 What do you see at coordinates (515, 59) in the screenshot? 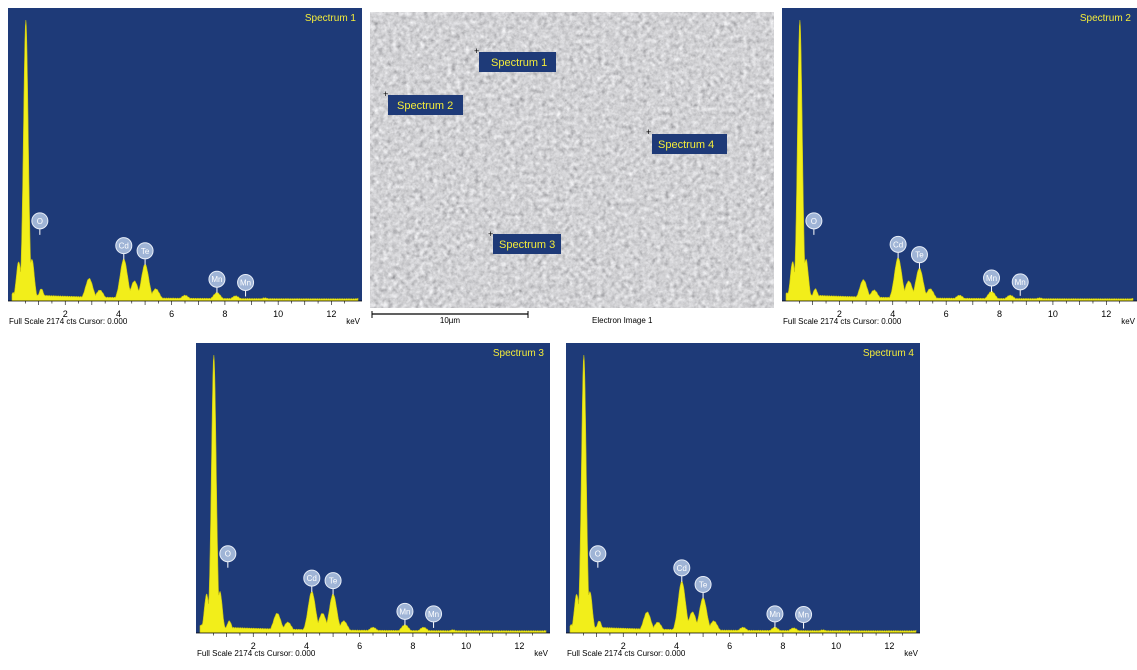
I see `spectrum-marker: + Spectrum 1` at bounding box center [515, 59].